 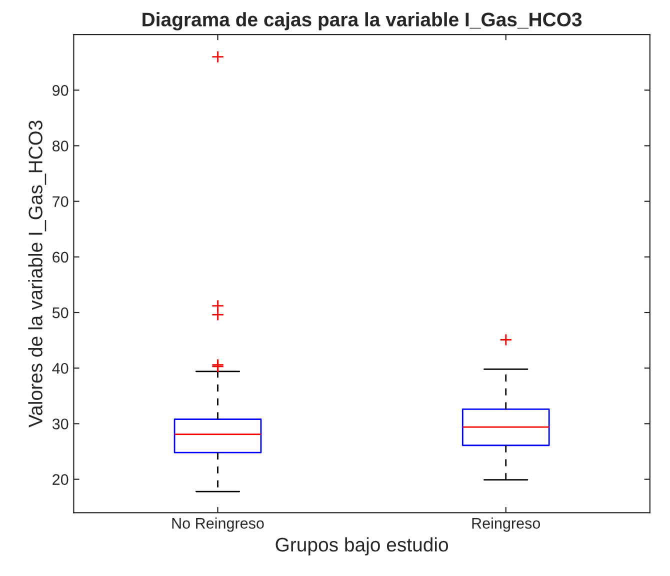 What do you see at coordinates (60, 146) in the screenshot?
I see `y-tick-label: 80` at bounding box center [60, 146].